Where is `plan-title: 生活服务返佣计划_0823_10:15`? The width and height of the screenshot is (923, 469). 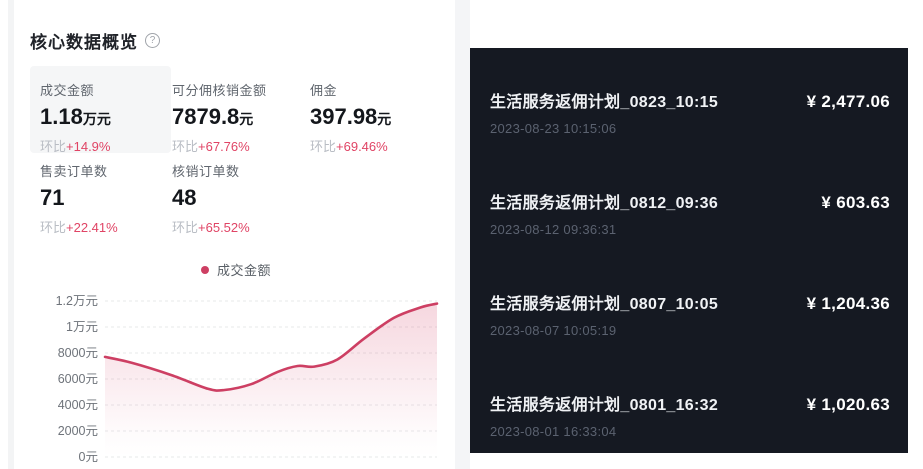 plan-title: 生活服务返佣计划_0823_10:15 is located at coordinates (604, 102).